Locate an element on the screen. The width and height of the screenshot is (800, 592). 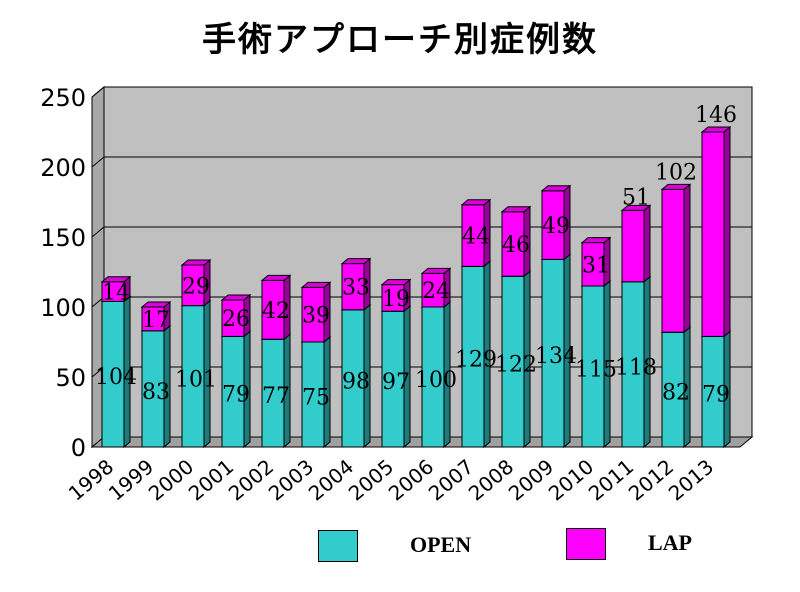
bar-2007: 129 44 is located at coordinates (476, 323).